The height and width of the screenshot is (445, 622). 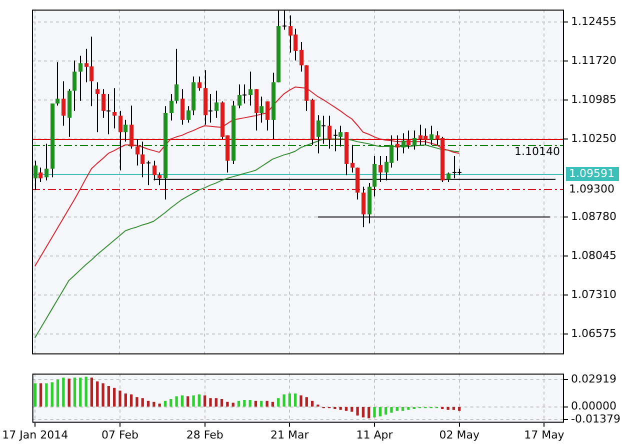 I want to click on ref-line-label: 1.10140, so click(x=537, y=151).